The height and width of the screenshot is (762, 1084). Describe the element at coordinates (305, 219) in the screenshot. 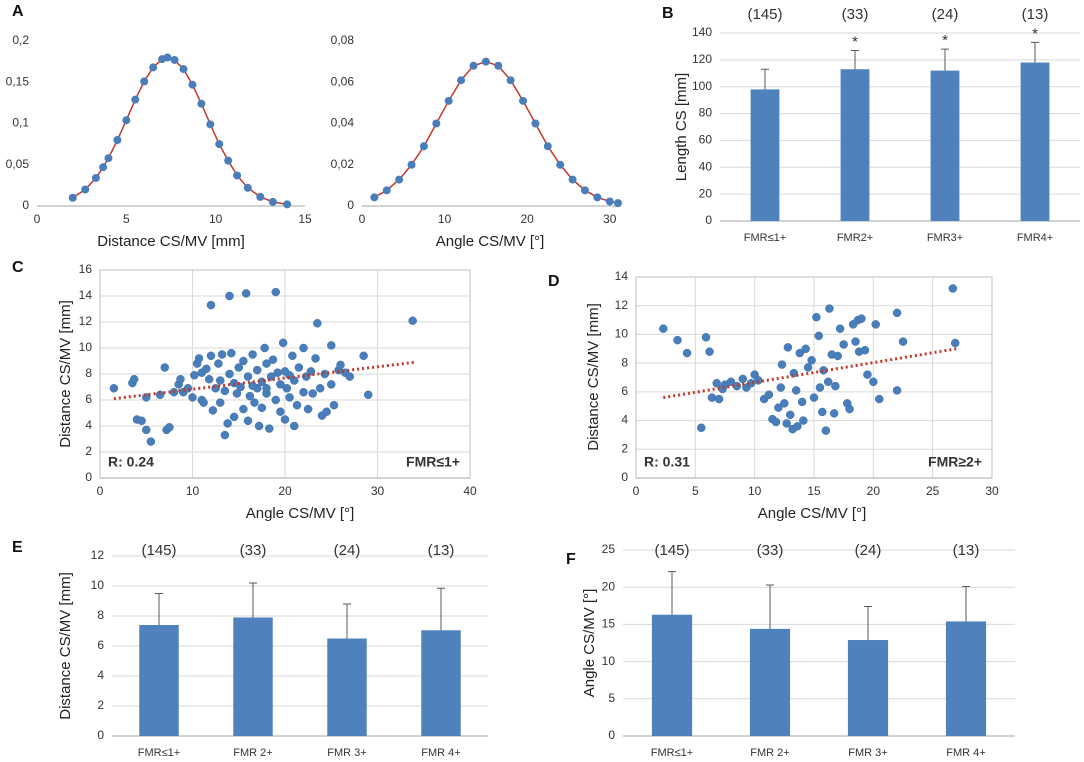

I see `x-tick-label: 15` at that location.